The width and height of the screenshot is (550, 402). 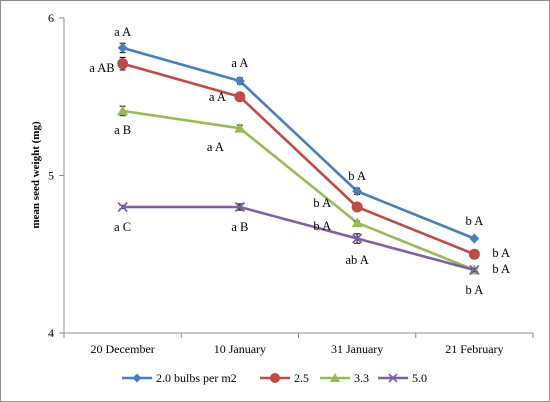 I want to click on significance-label: a AB, so click(x=101, y=68).